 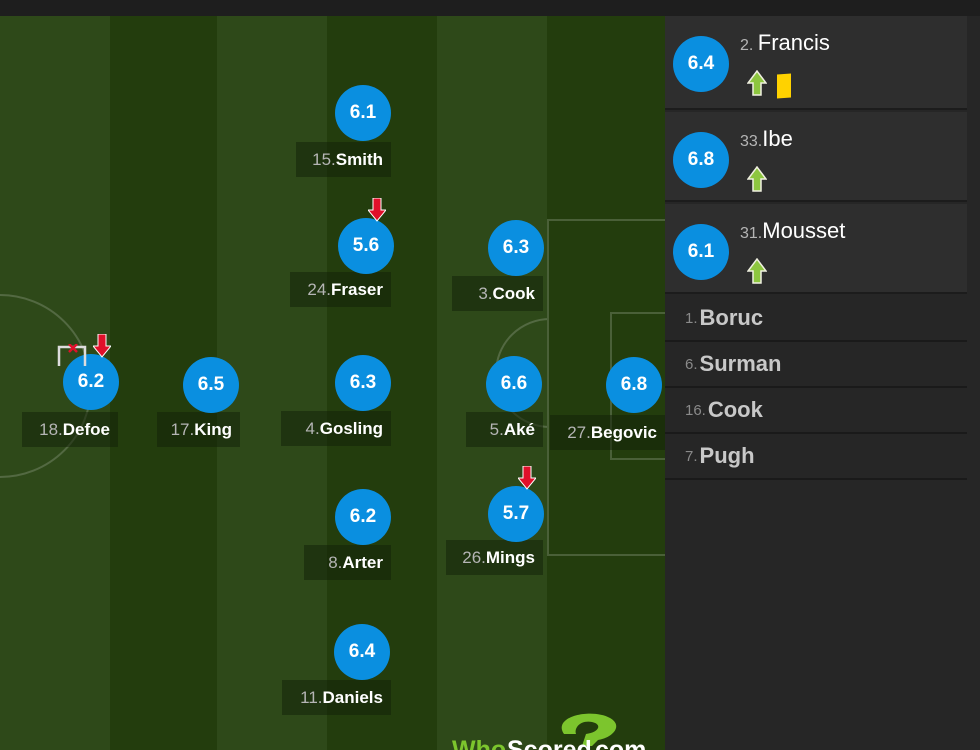 I want to click on bench-player-pugh: 7. Pugh, so click(x=816, y=457).